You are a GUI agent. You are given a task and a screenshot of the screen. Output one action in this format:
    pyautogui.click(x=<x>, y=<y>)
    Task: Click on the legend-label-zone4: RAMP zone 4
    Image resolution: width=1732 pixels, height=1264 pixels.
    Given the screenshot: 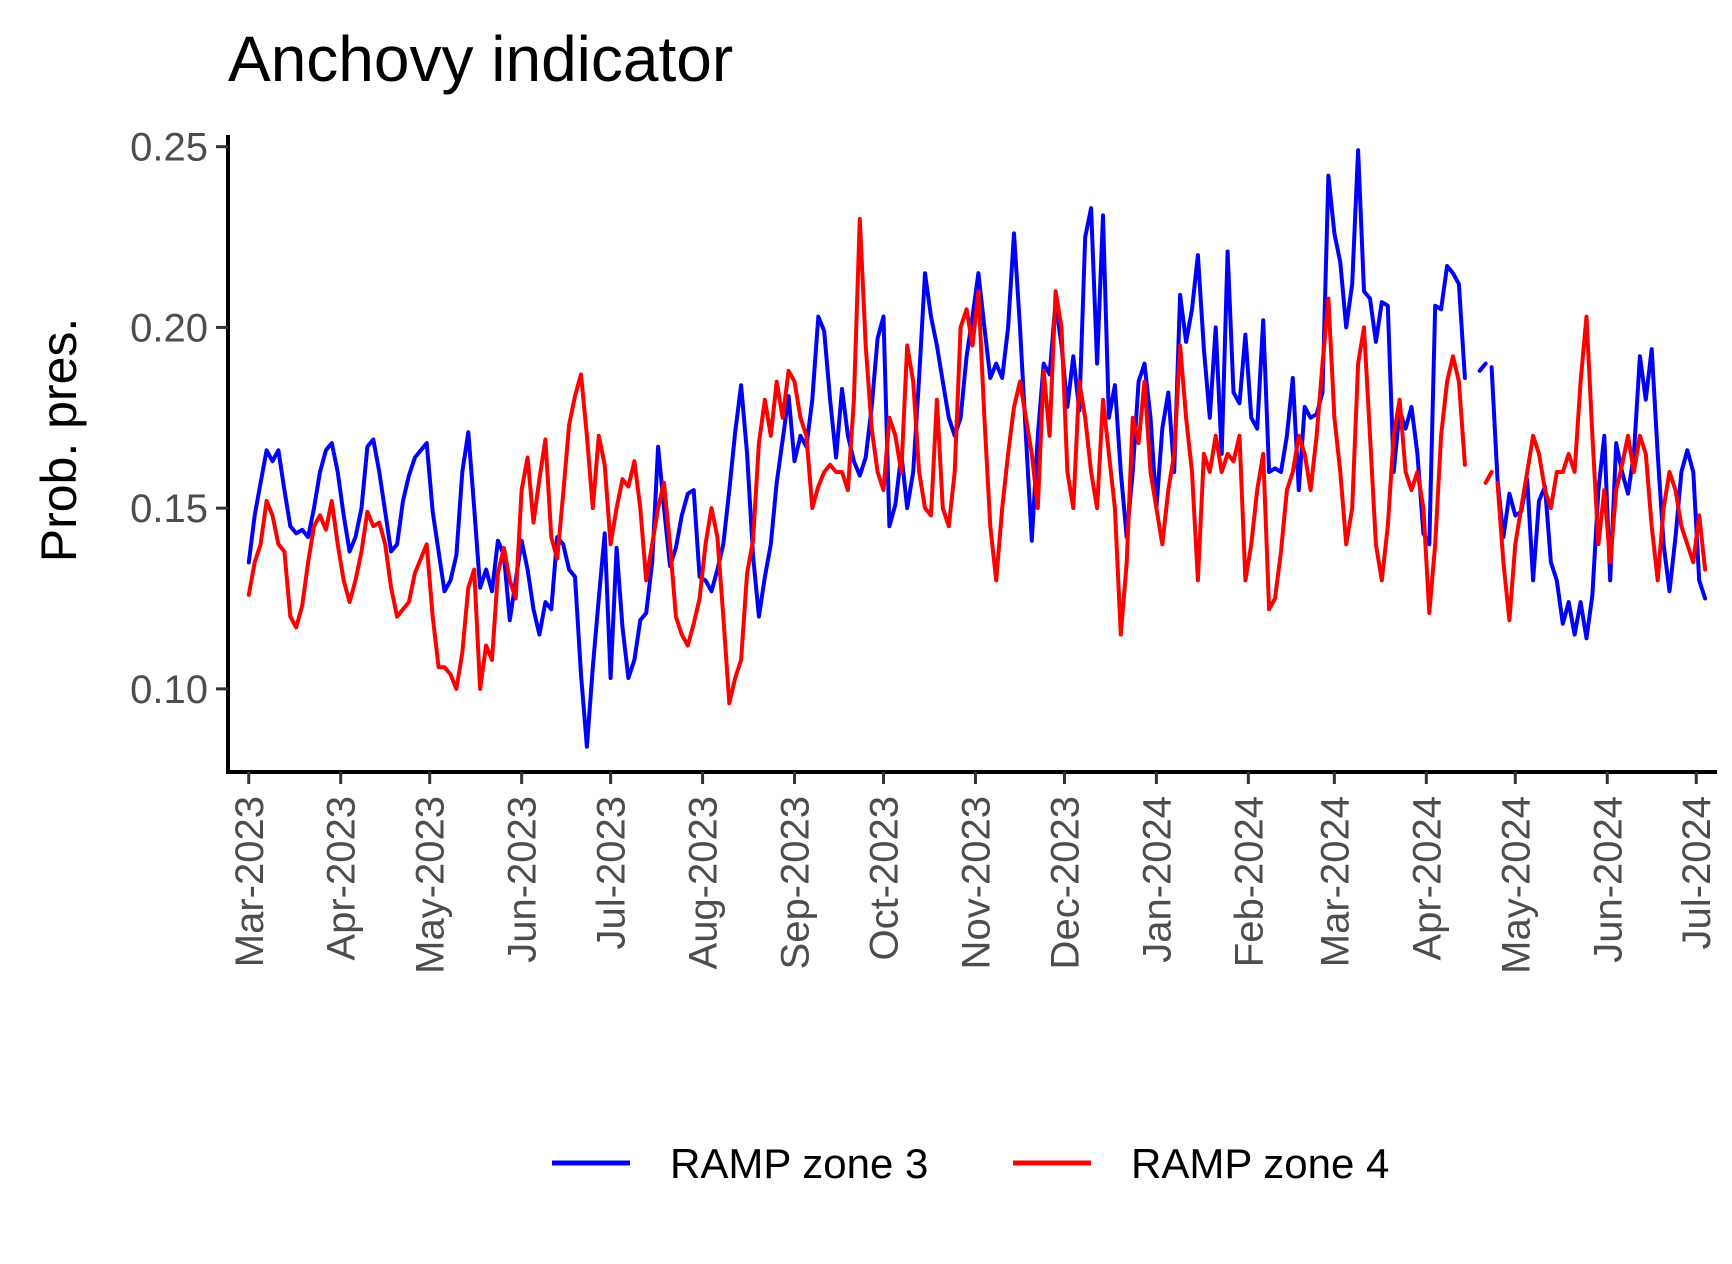 What is the action you would take?
    pyautogui.click(x=1260, y=1163)
    